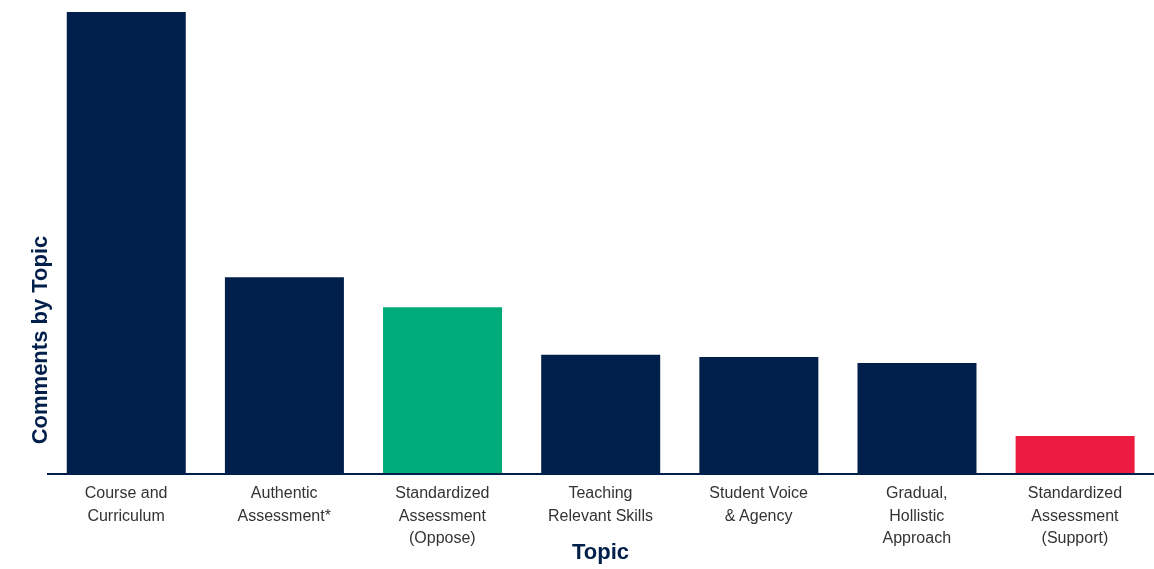  I want to click on x-tick-label: Standardized Assessment (Oppose), so click(442, 515).